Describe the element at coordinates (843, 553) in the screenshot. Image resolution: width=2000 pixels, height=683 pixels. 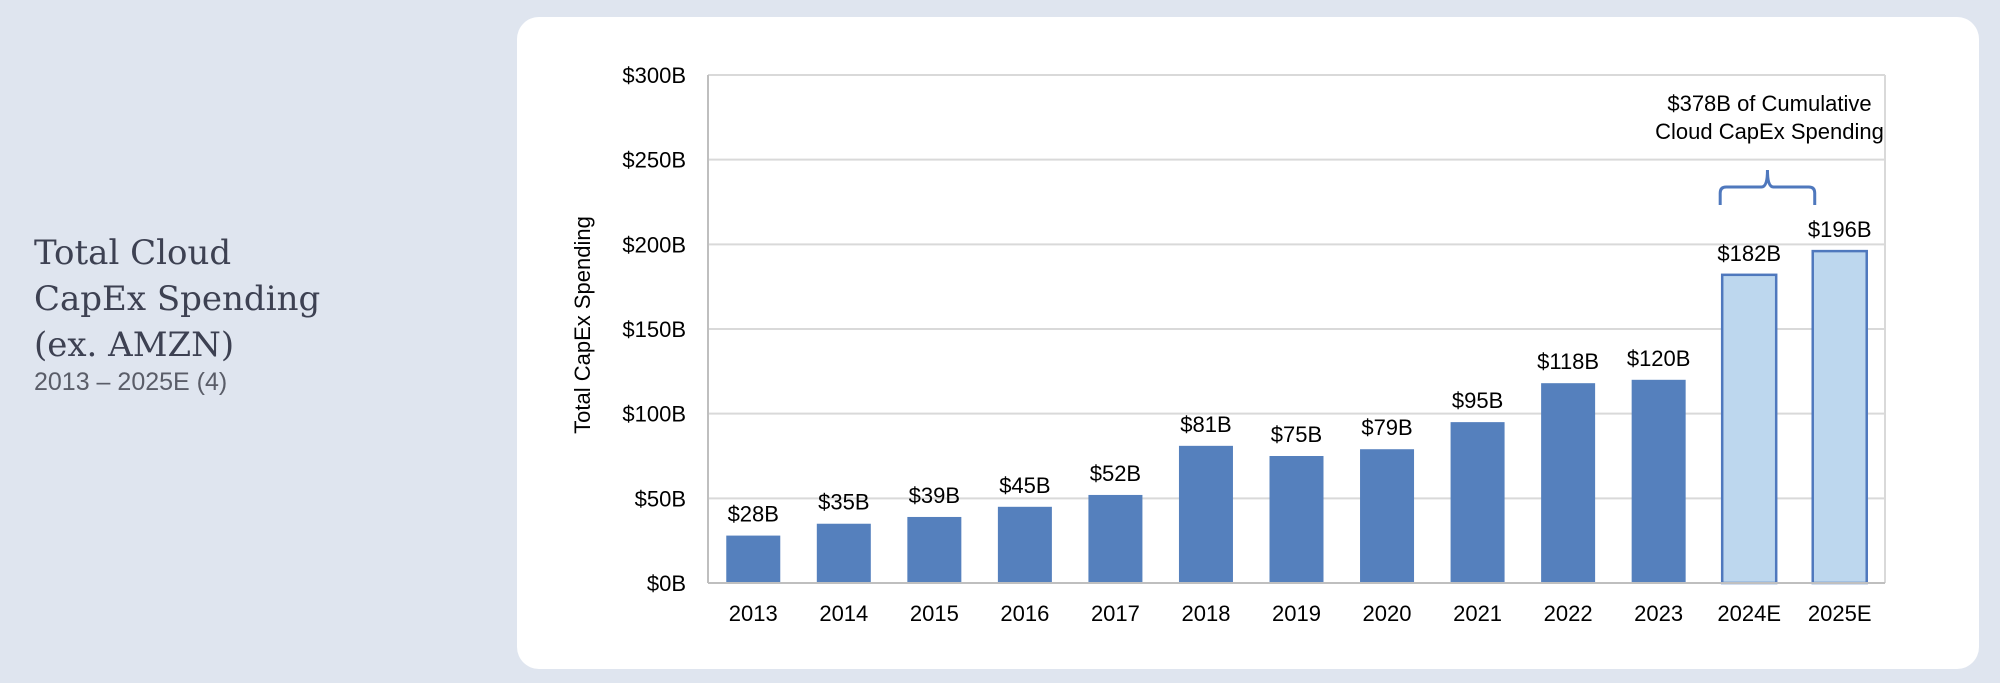
I see `bar-2014` at that location.